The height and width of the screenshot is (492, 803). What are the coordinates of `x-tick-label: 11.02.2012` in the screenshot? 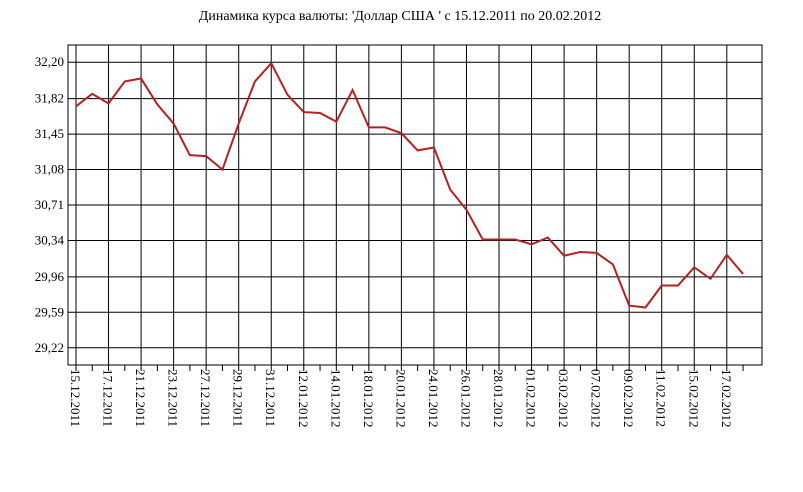 It's located at (661, 398).